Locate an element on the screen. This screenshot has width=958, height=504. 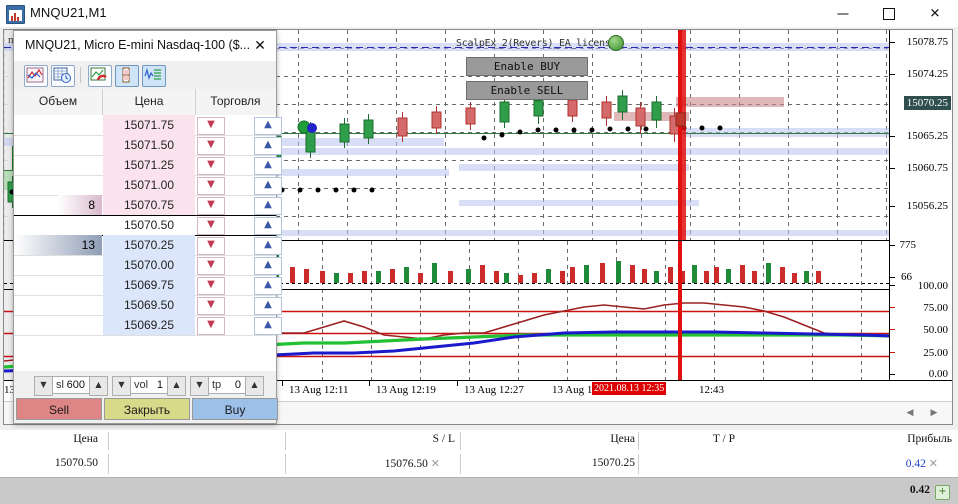
total-profit-row: 0.42 + is located at coordinates (479, 490).